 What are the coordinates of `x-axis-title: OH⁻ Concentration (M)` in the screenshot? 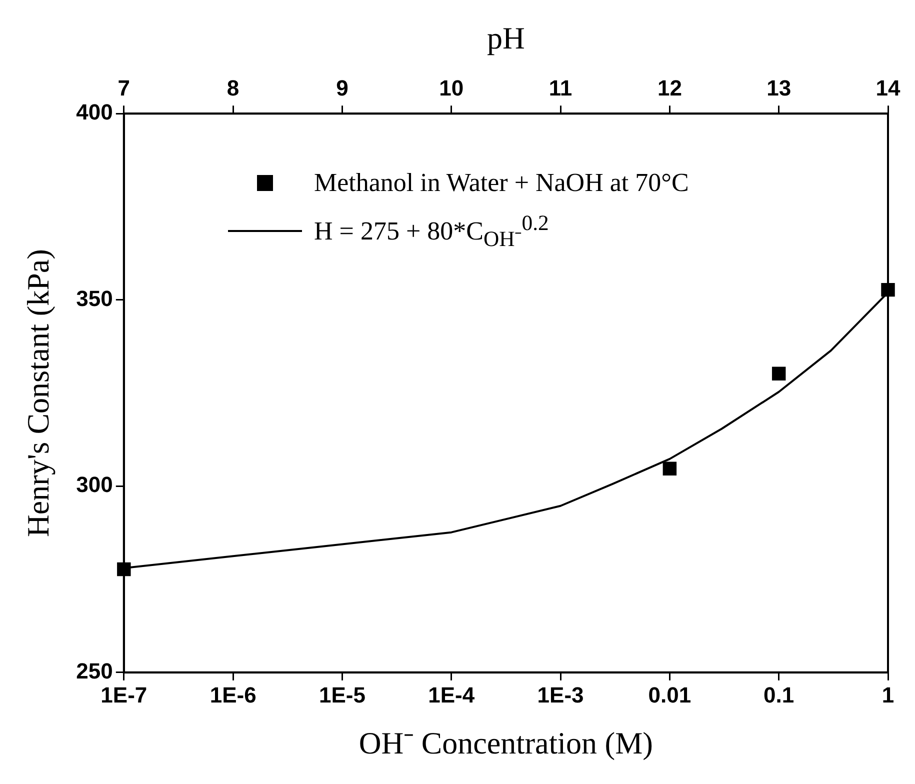 It's located at (506, 743).